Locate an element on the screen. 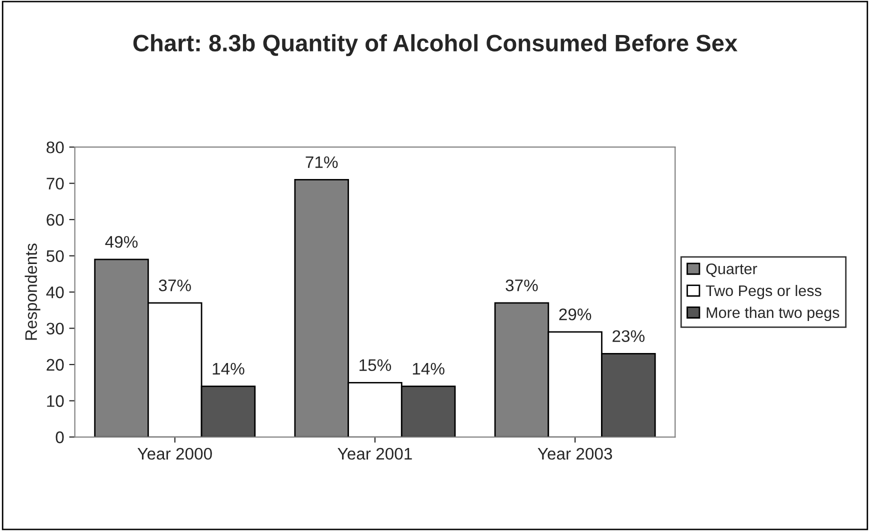 This screenshot has height=531, width=870. data-label: 15% is located at coordinates (376, 365).